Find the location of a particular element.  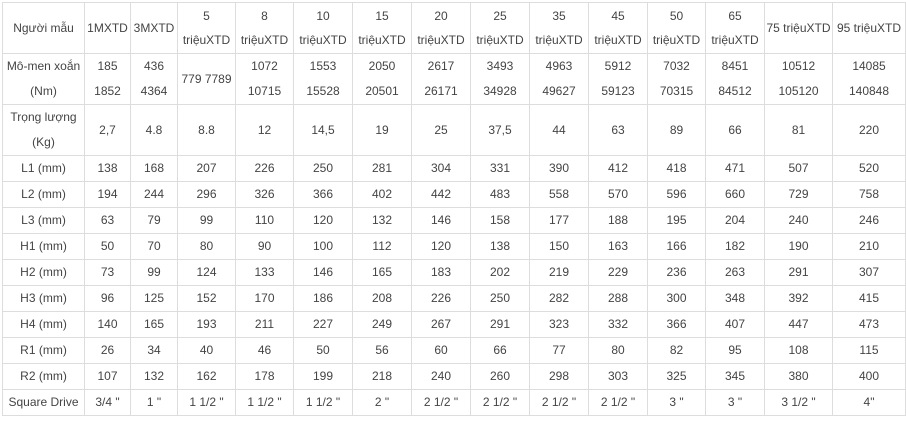

table-cell: 25 is located at coordinates (441, 130).